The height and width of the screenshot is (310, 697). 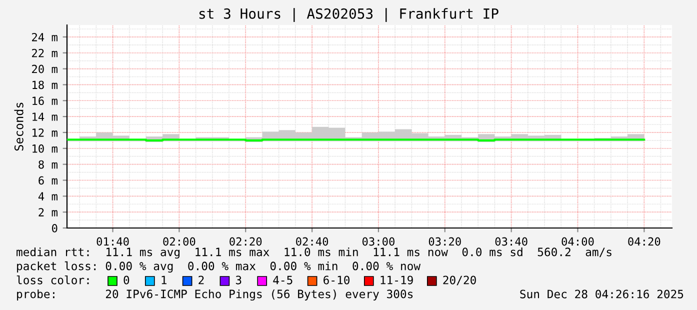 I want to click on y-tick-label: 20 m, so click(x=45, y=69).